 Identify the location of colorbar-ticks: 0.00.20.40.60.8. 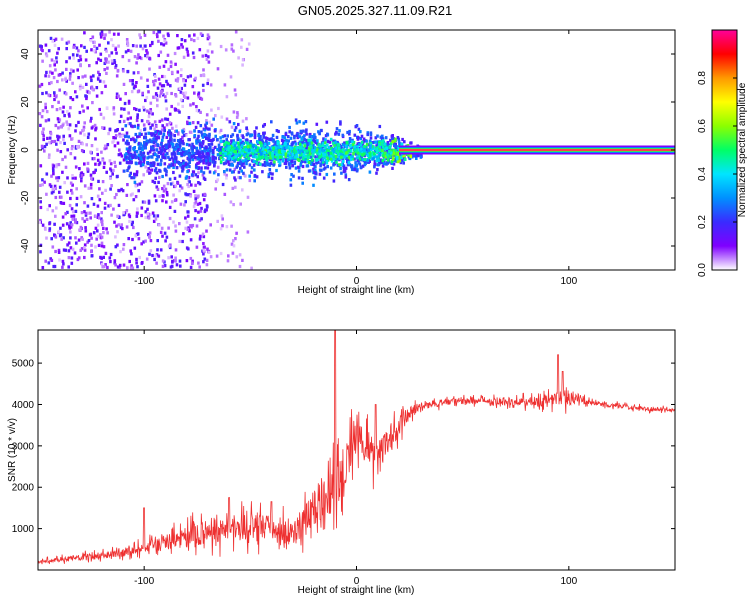
(717, 174).